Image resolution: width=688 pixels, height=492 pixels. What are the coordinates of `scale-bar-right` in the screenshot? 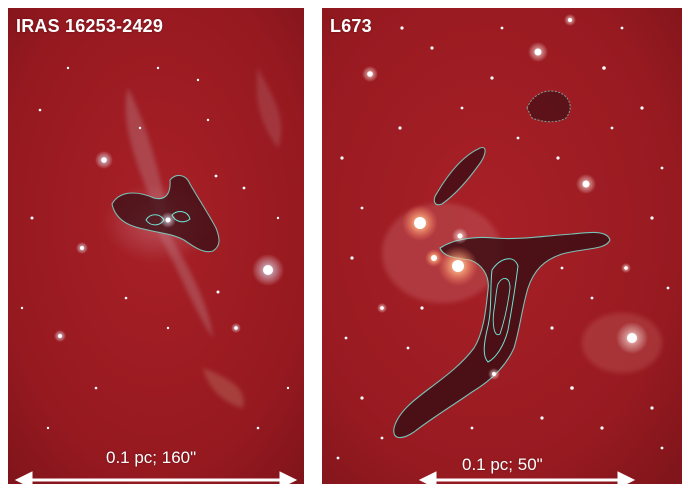 It's located at (527, 477).